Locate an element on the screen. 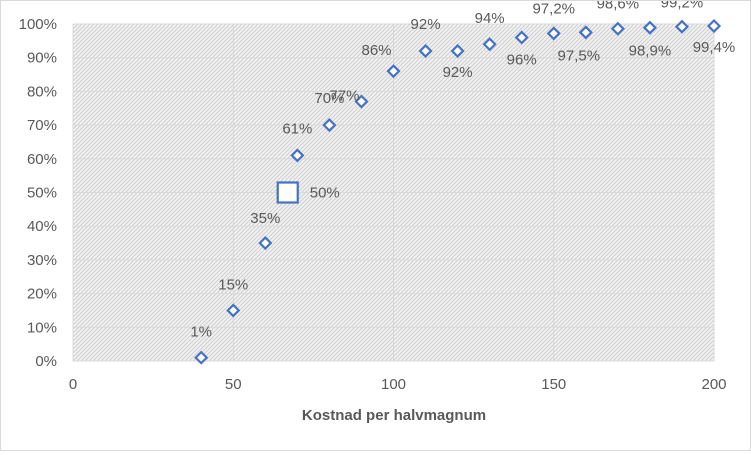  data-label: 50% is located at coordinates (325, 193).